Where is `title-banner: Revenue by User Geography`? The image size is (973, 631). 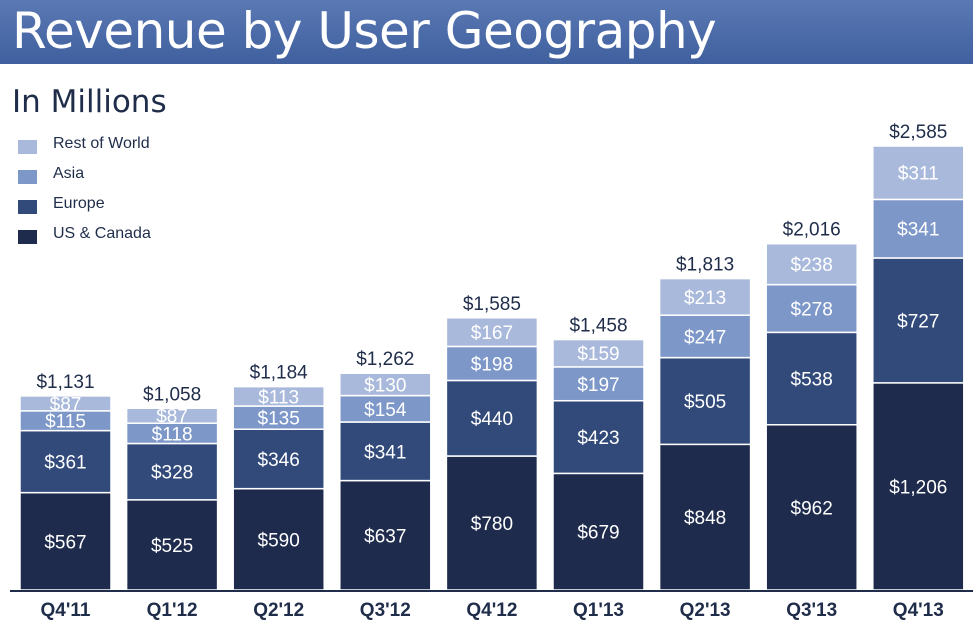
title-banner: Revenue by User Geography is located at coordinates (486, 32).